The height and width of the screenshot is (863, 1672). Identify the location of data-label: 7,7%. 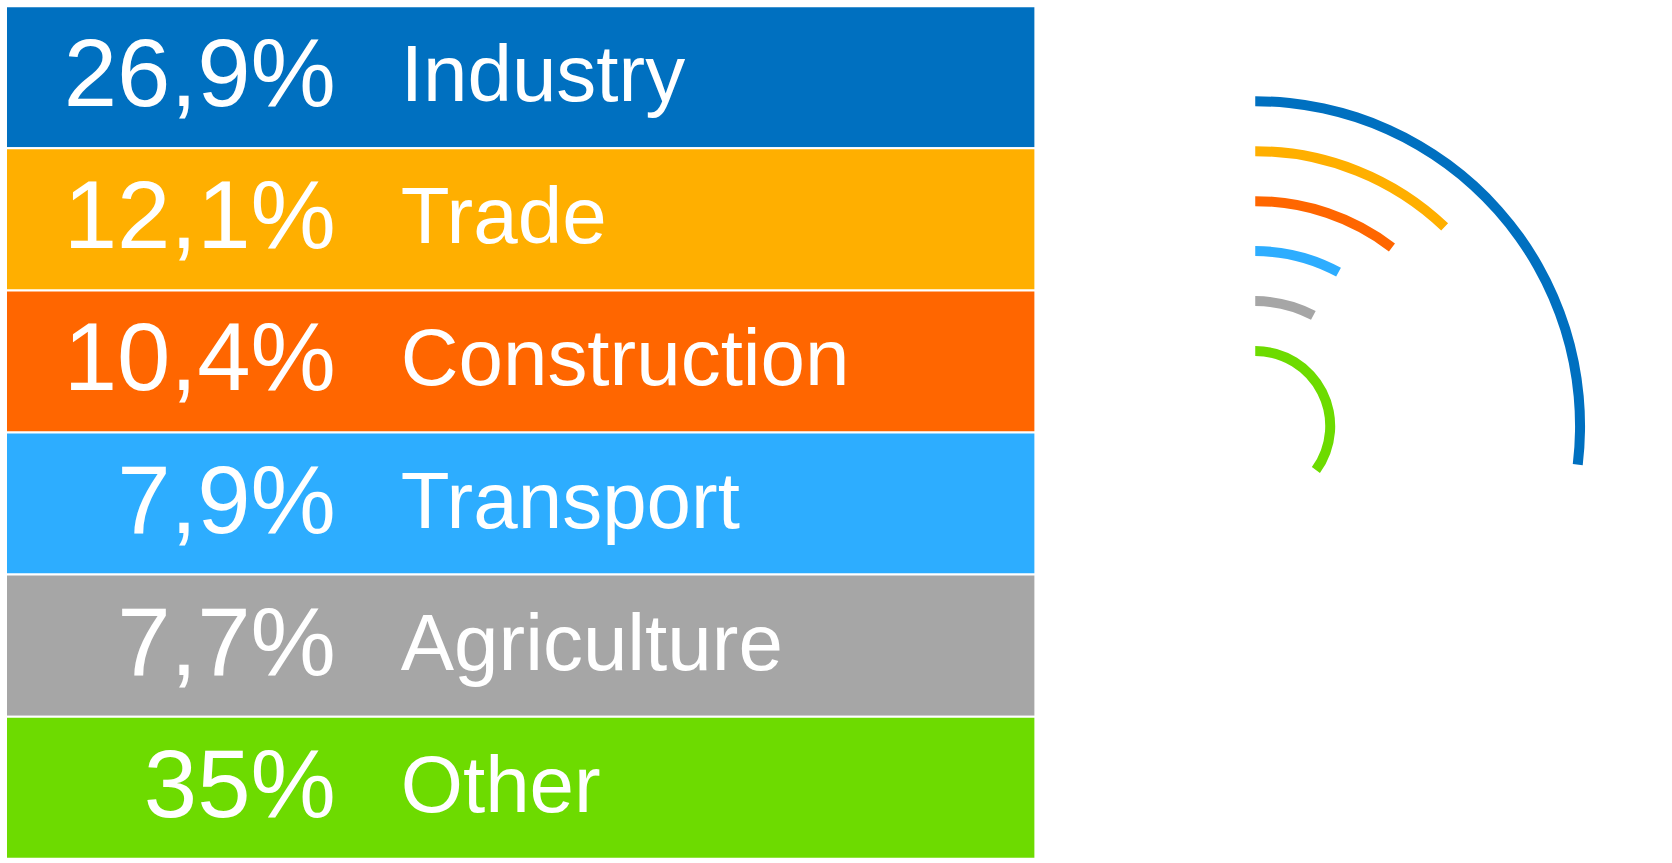
(226, 641).